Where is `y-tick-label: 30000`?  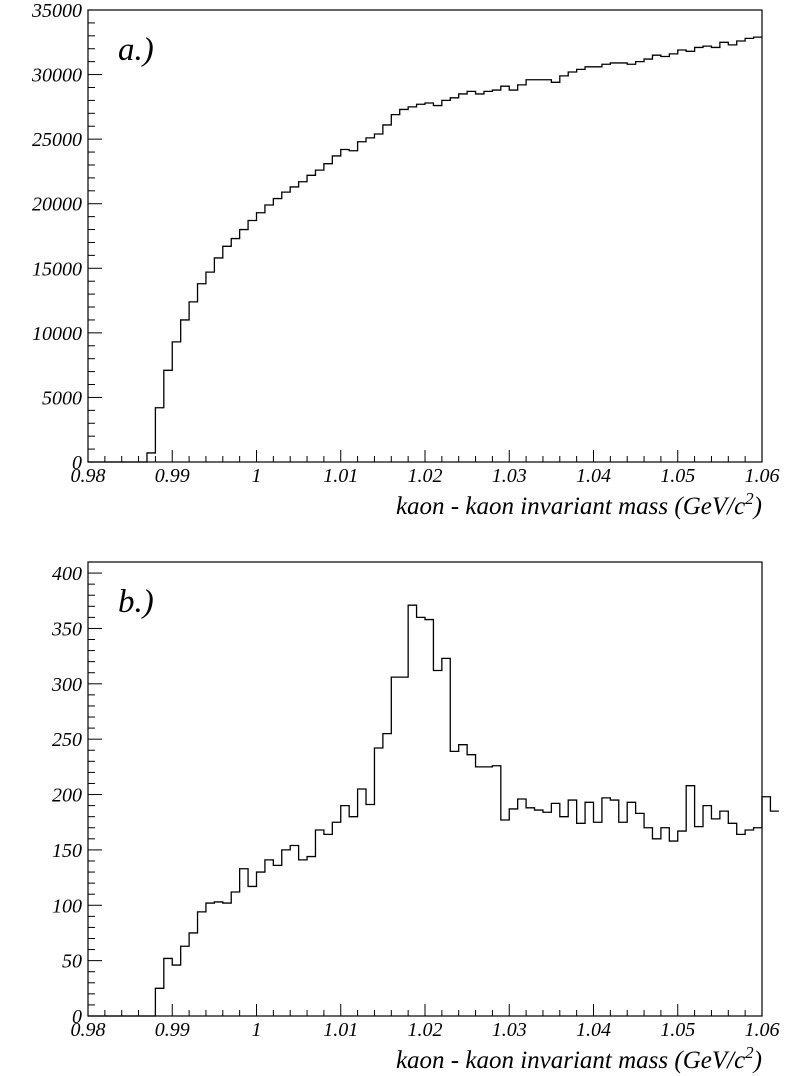
y-tick-label: 30000 is located at coordinates (56, 76).